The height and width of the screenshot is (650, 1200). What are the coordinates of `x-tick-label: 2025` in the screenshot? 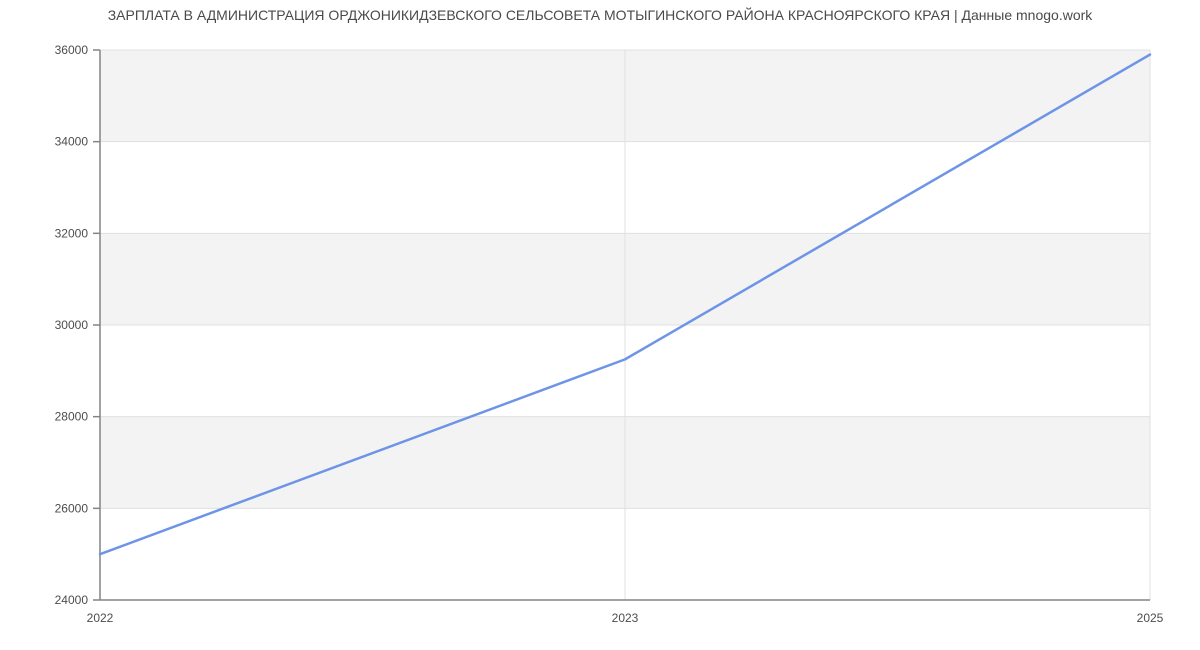 It's located at (1150, 618).